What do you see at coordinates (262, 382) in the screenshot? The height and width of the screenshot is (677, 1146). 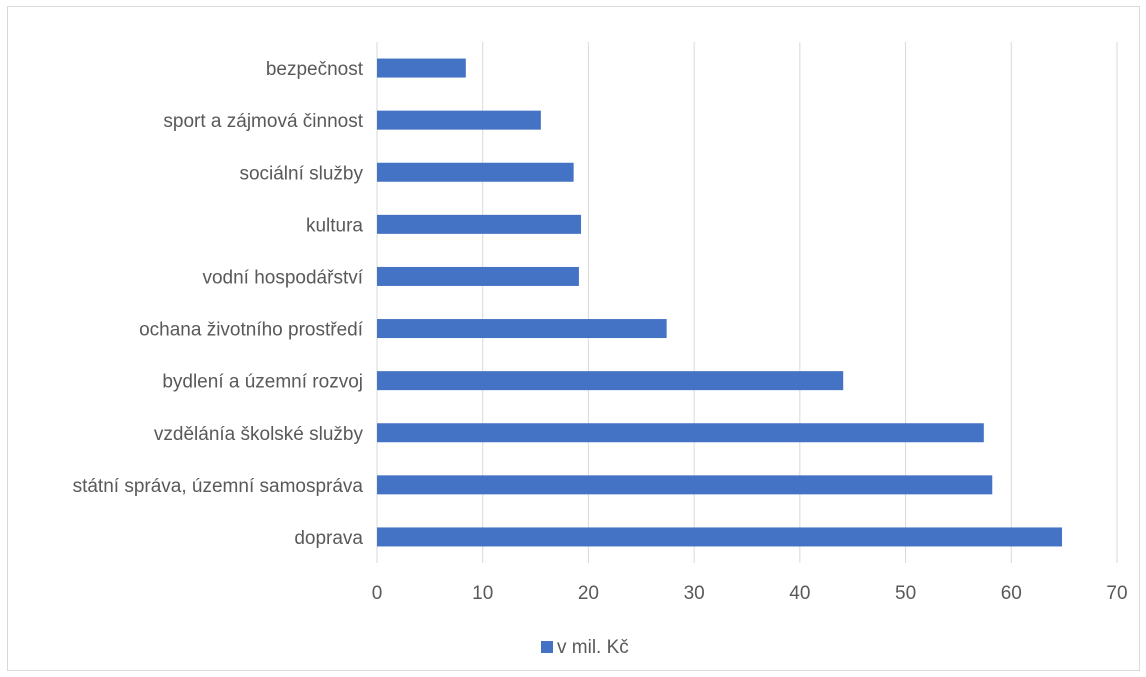 I see `category-label-6: bydlení a územní rozvoj` at bounding box center [262, 382].